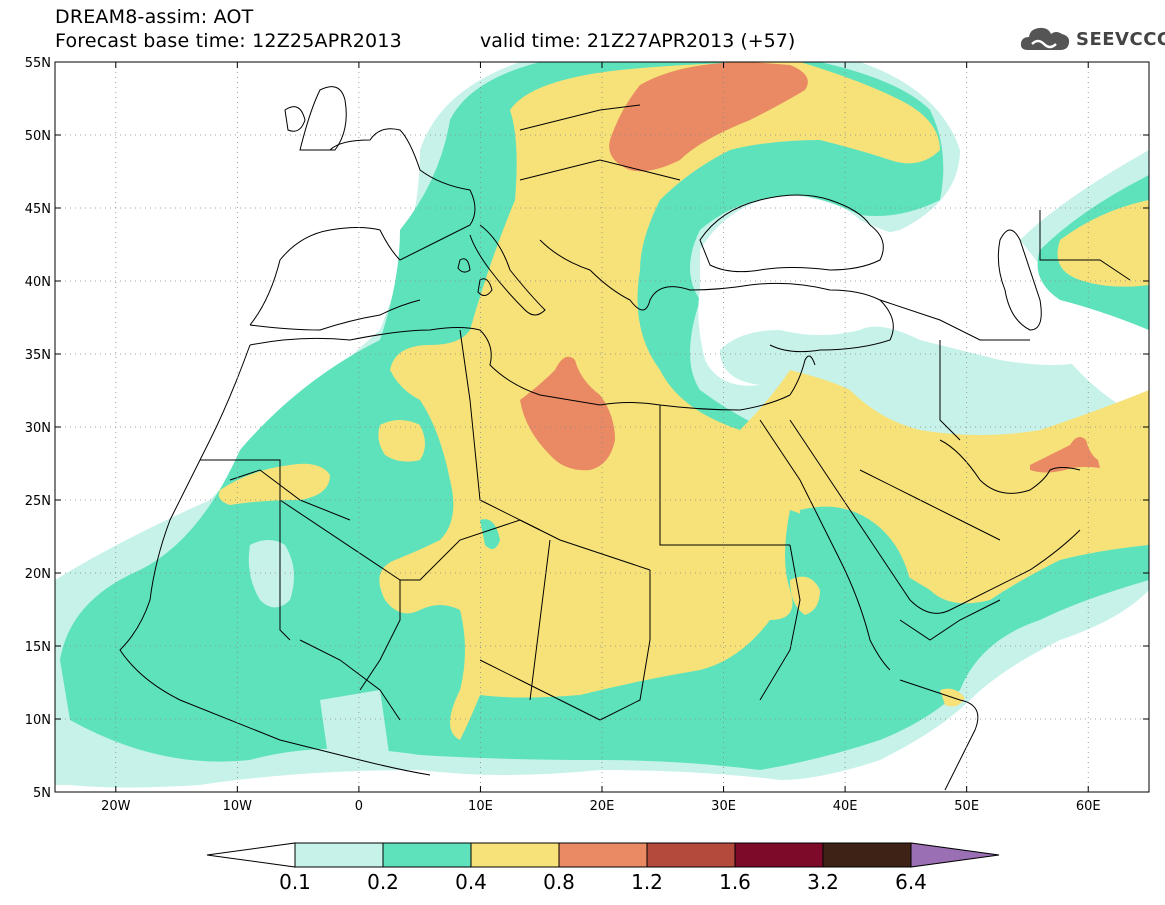  What do you see at coordinates (735, 882) in the screenshot?
I see `colorbar-label: 1.6` at bounding box center [735, 882].